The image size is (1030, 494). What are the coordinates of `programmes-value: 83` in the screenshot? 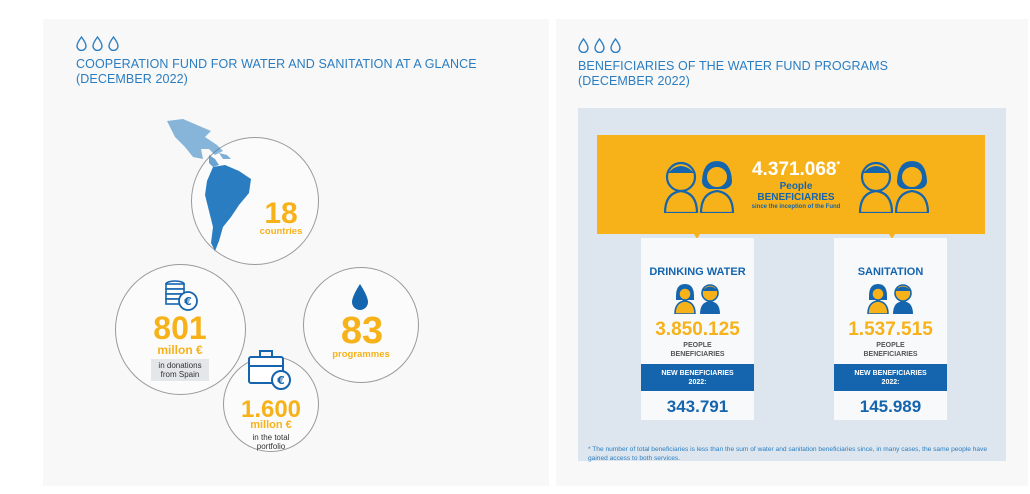 It's located at (362, 331).